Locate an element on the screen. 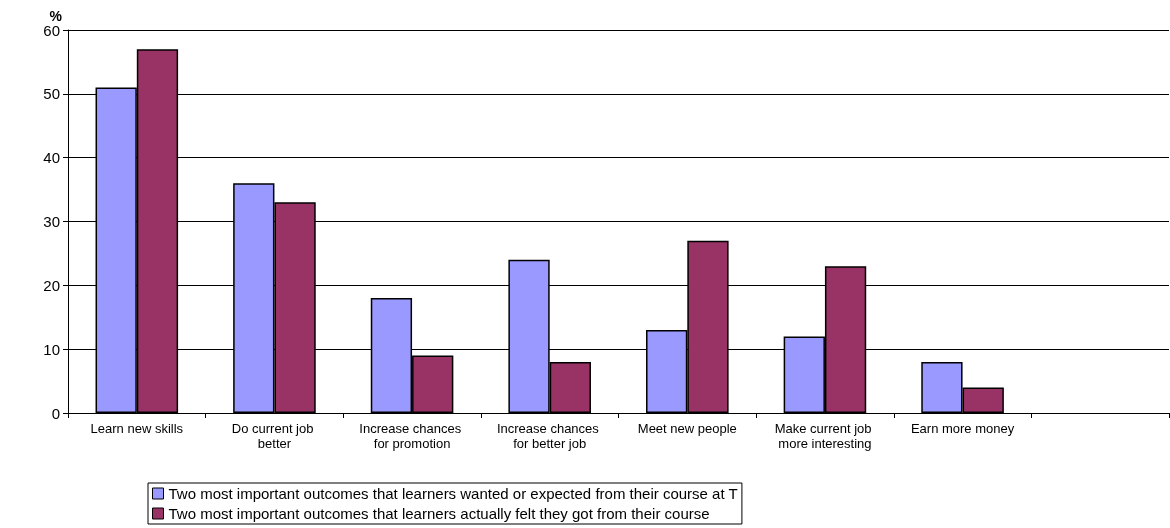 The height and width of the screenshot is (528, 1170). legend-label: Two most important outcomes that learners wanted or expected from their course at T is located at coordinates (453, 493).